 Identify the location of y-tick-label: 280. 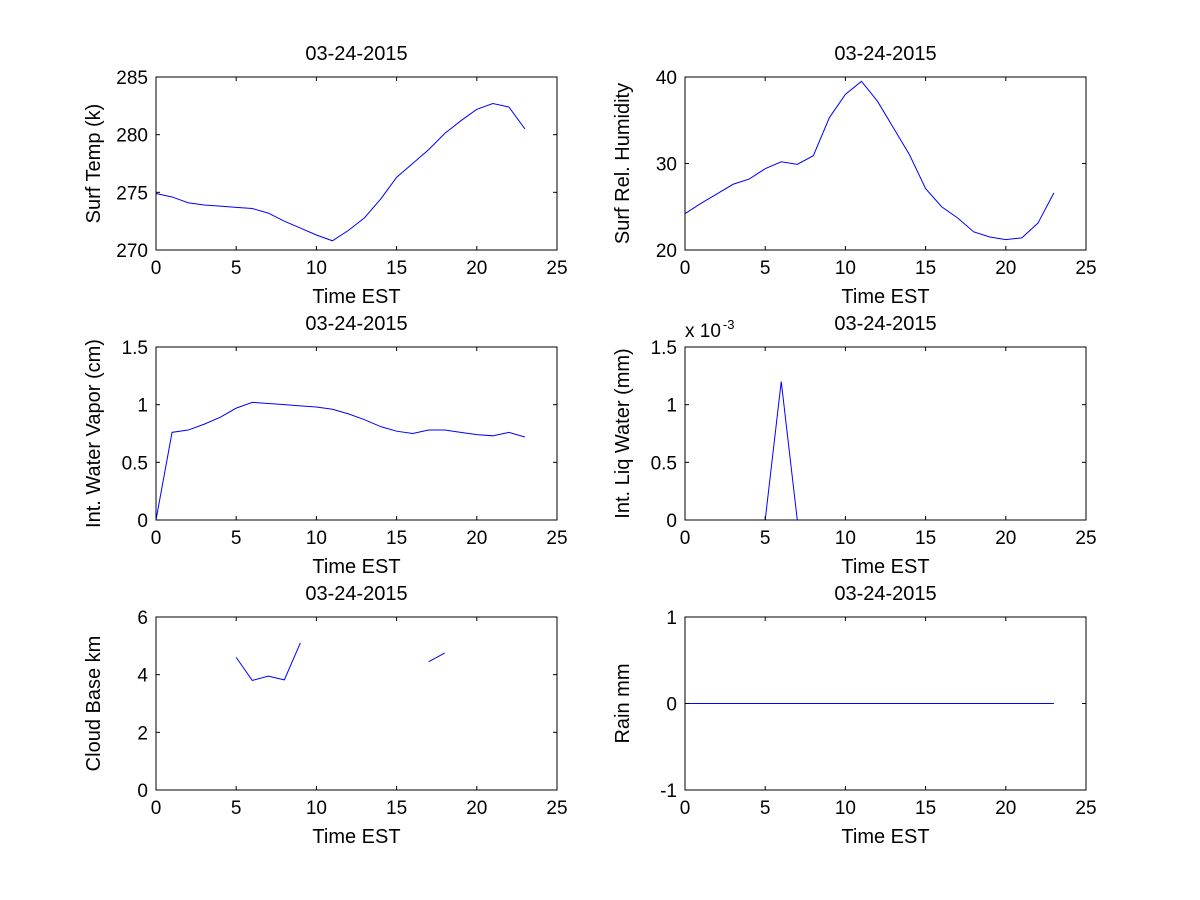
(132, 136).